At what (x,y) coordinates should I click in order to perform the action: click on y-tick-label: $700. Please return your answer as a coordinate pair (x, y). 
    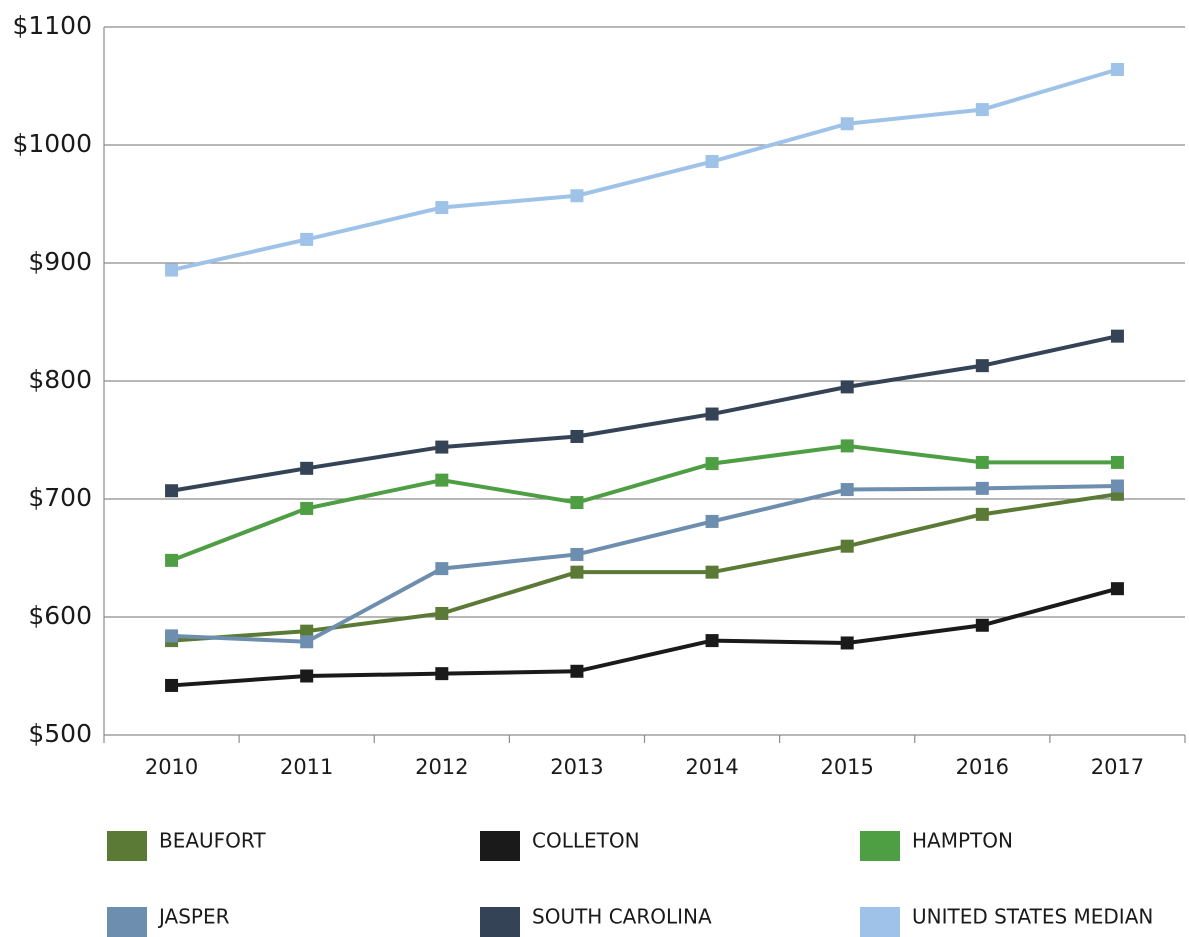
    Looking at the image, I should click on (60, 497).